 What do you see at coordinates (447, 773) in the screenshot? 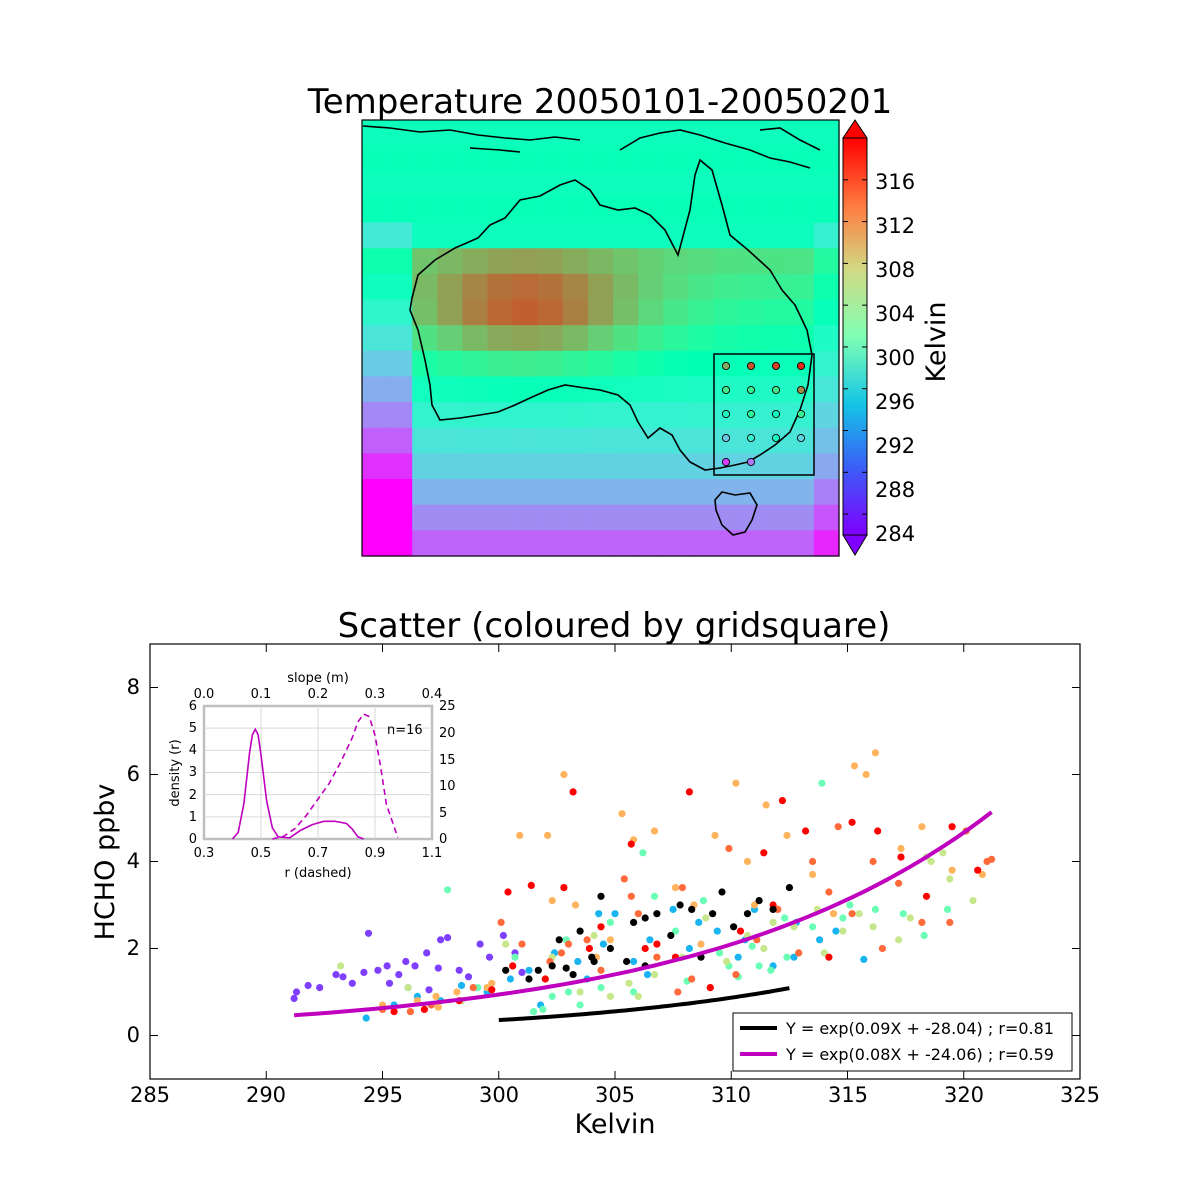
I see `inset-right-ticks: 0 5 10 15 20 25` at bounding box center [447, 773].